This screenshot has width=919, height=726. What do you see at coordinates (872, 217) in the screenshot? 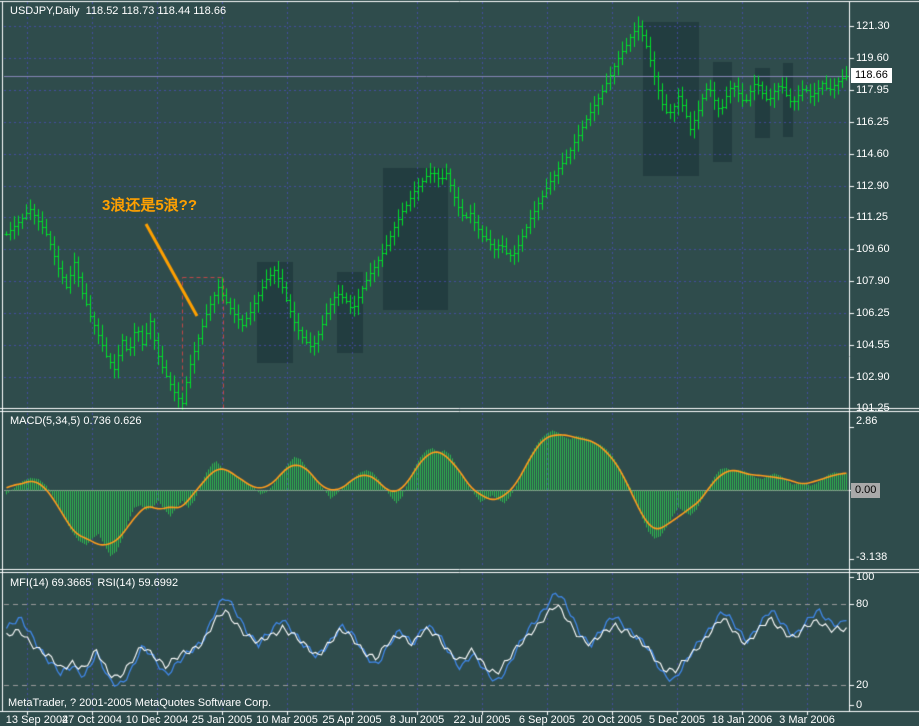
I see `price-axis-label: 111.25` at bounding box center [872, 217].